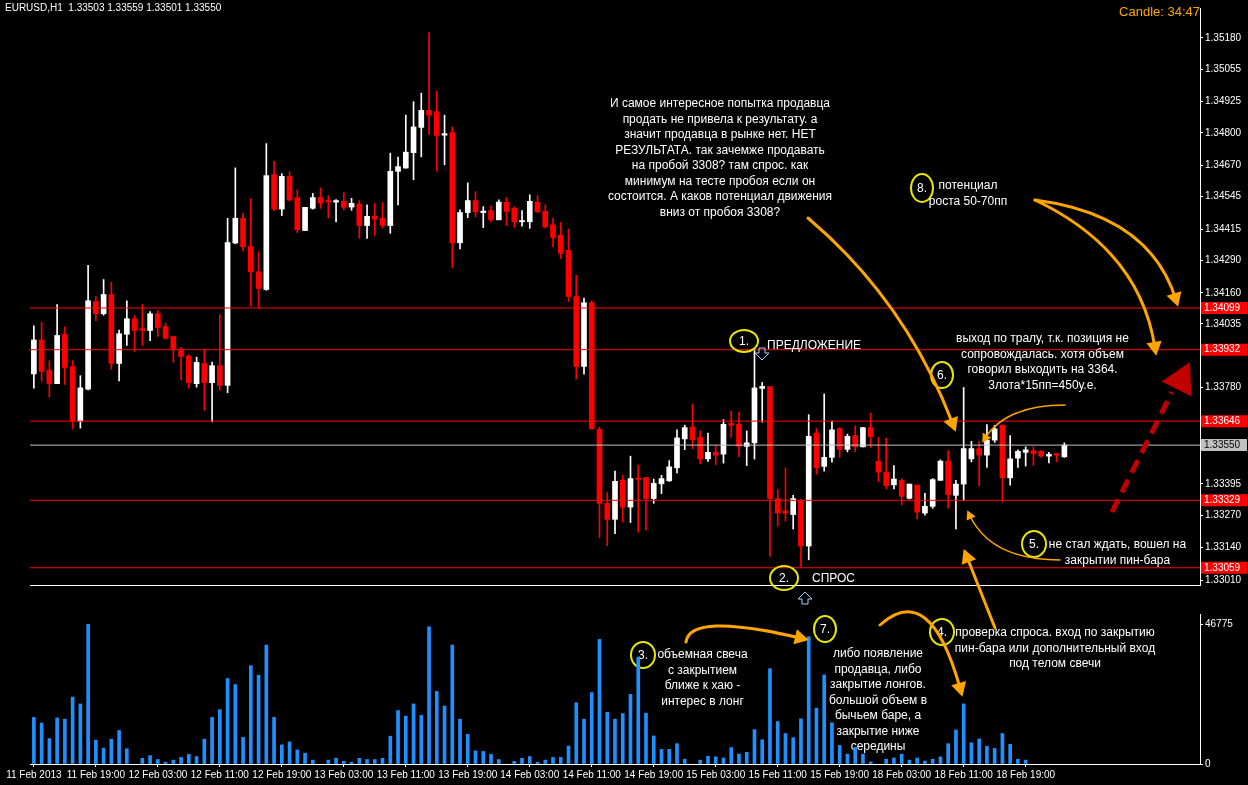  Describe the element at coordinates (840, 774) in the screenshot. I see `x-tick-label: 15 Feb 19:00` at that location.